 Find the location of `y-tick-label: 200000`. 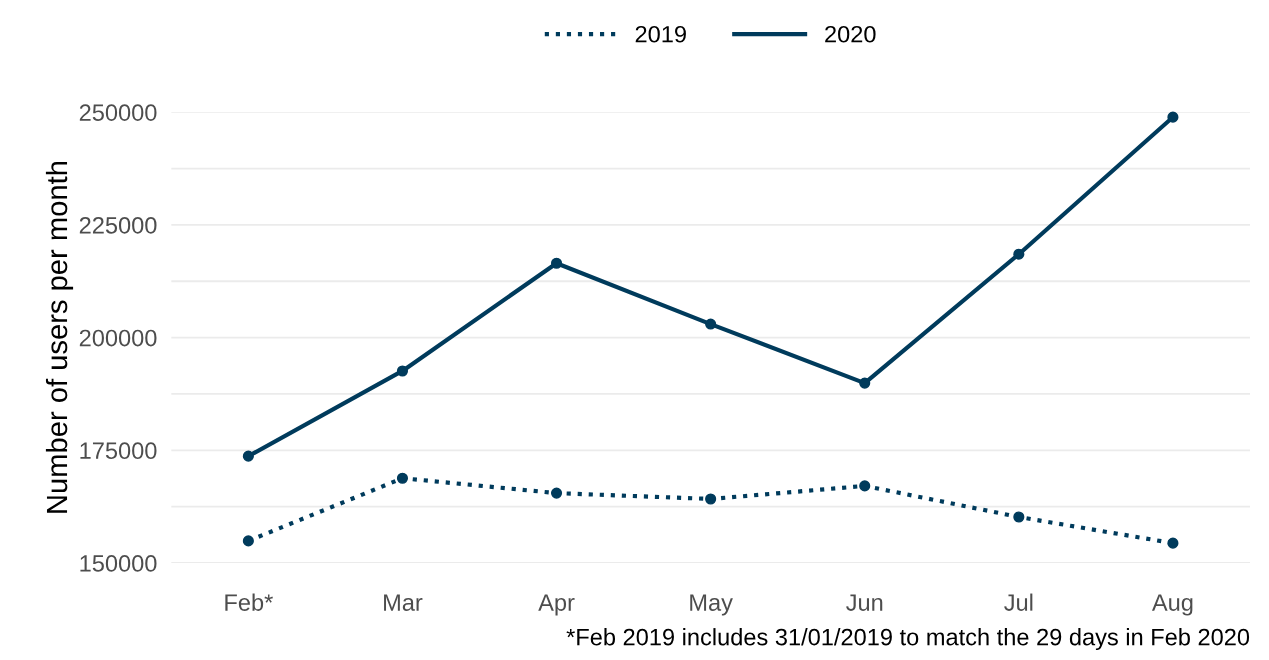

y-tick-label: 200000 is located at coordinates (118, 338).